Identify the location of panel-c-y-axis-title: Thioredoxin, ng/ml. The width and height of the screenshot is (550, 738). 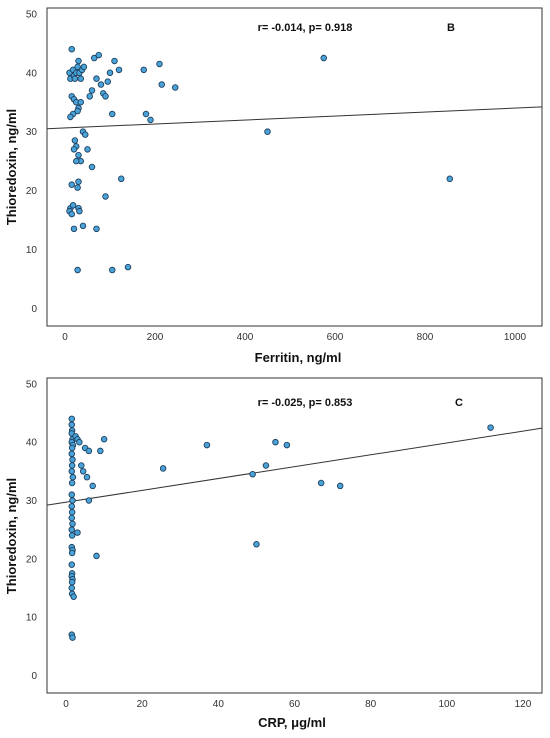
(11, 536).